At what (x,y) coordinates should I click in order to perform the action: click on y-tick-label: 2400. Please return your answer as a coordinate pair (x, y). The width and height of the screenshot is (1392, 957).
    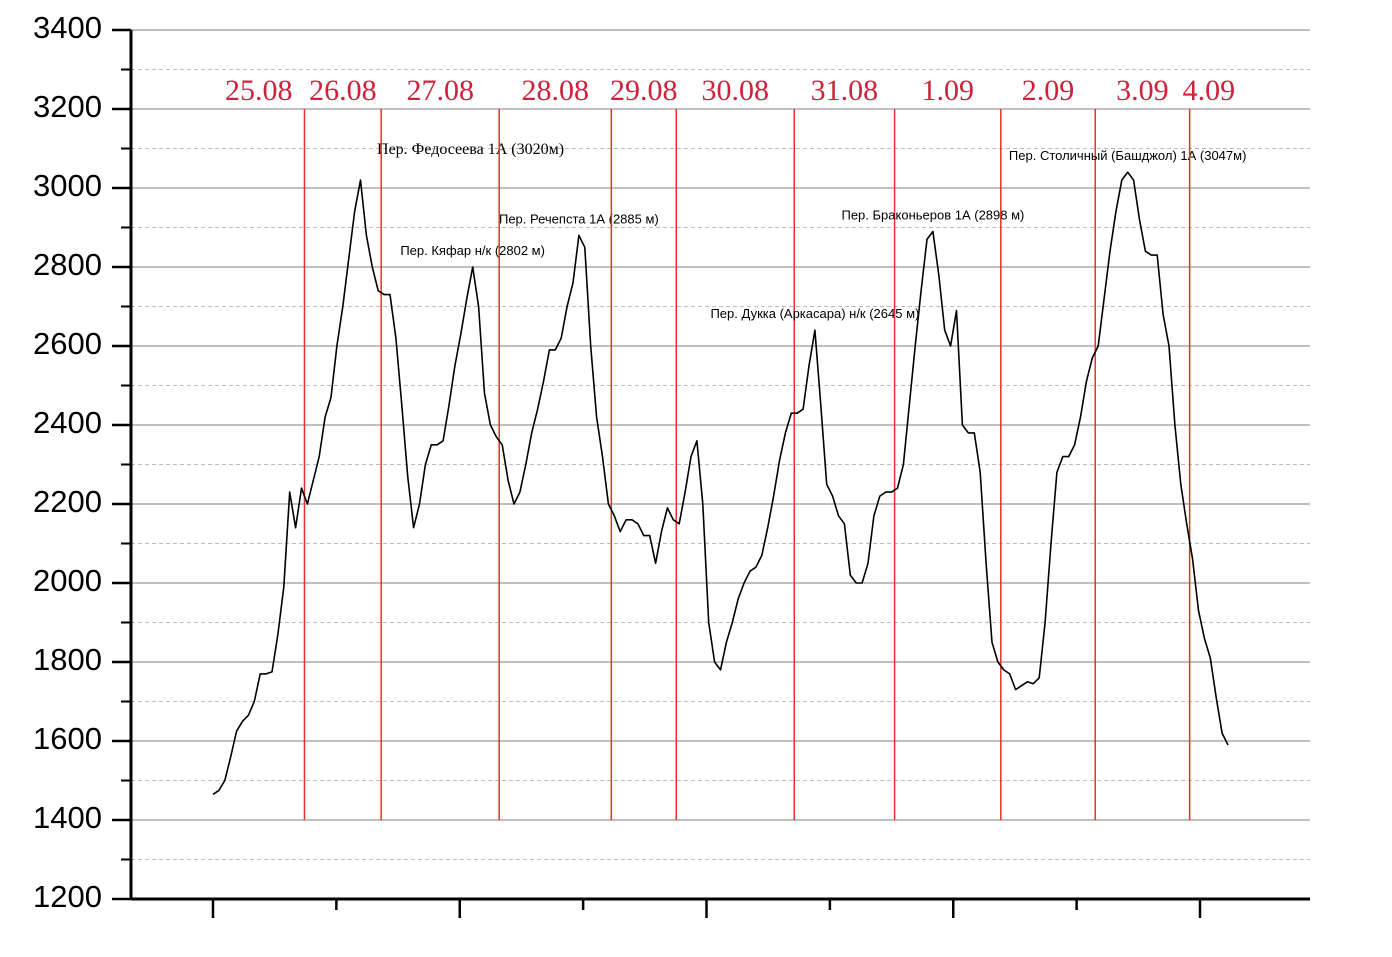
    Looking at the image, I should click on (67, 422).